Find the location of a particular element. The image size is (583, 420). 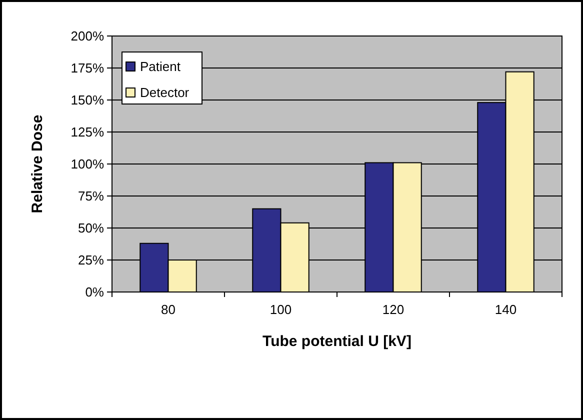

x-tick-label: 120 is located at coordinates (393, 309).